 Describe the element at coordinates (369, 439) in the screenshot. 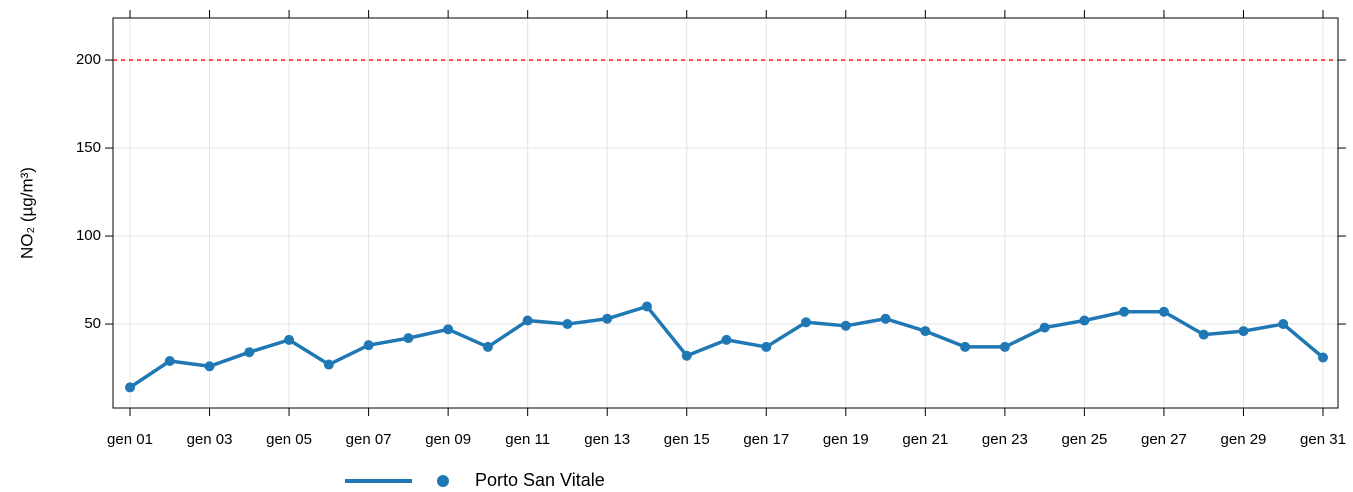

I see `x-tick-label: gen 07` at that location.